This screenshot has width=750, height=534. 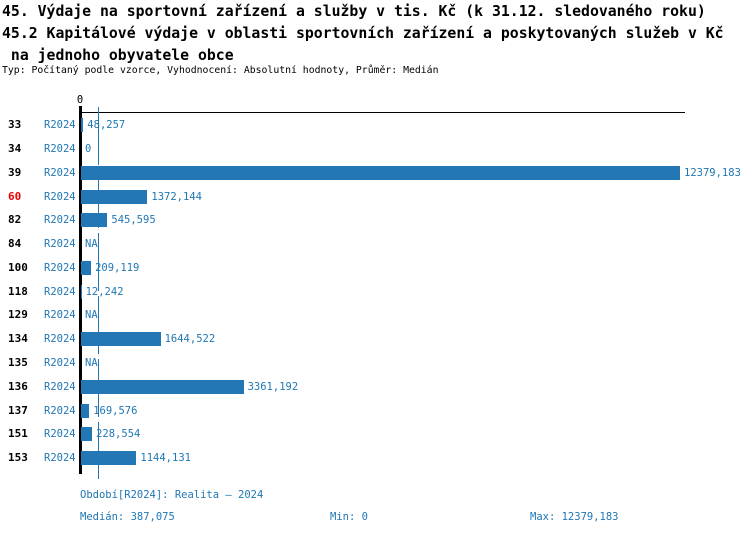 I want to click on chart-row: 39 R2024 12379,183, so click(x=375, y=173).